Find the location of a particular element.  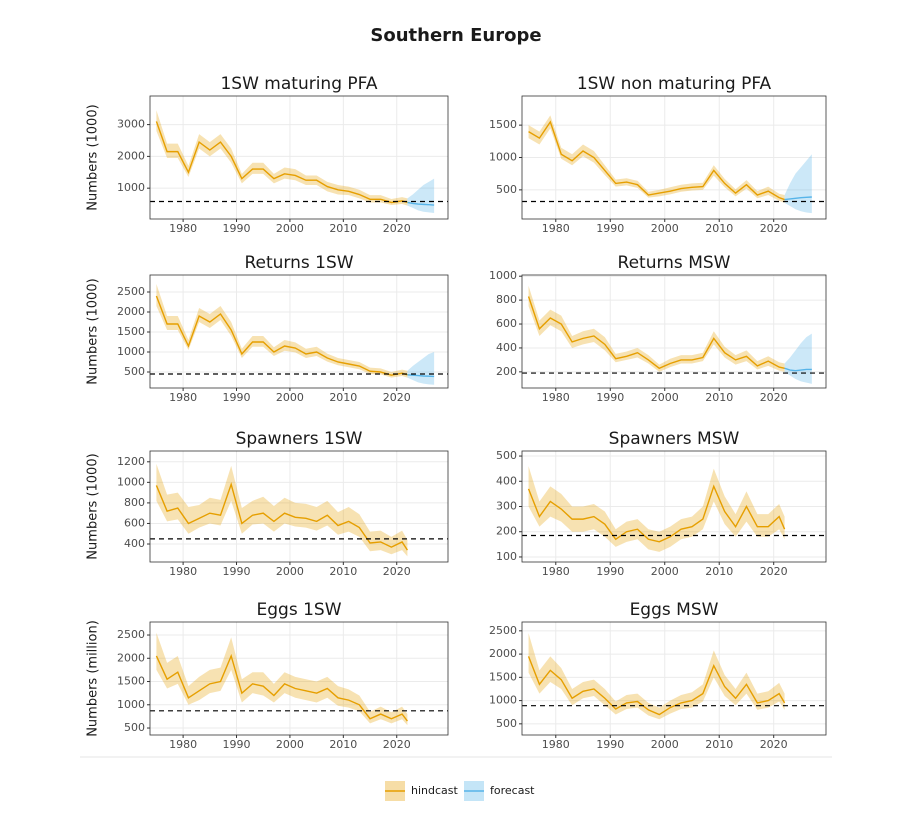

y-axis-label: Numbers (million) is located at coordinates (93, 678).